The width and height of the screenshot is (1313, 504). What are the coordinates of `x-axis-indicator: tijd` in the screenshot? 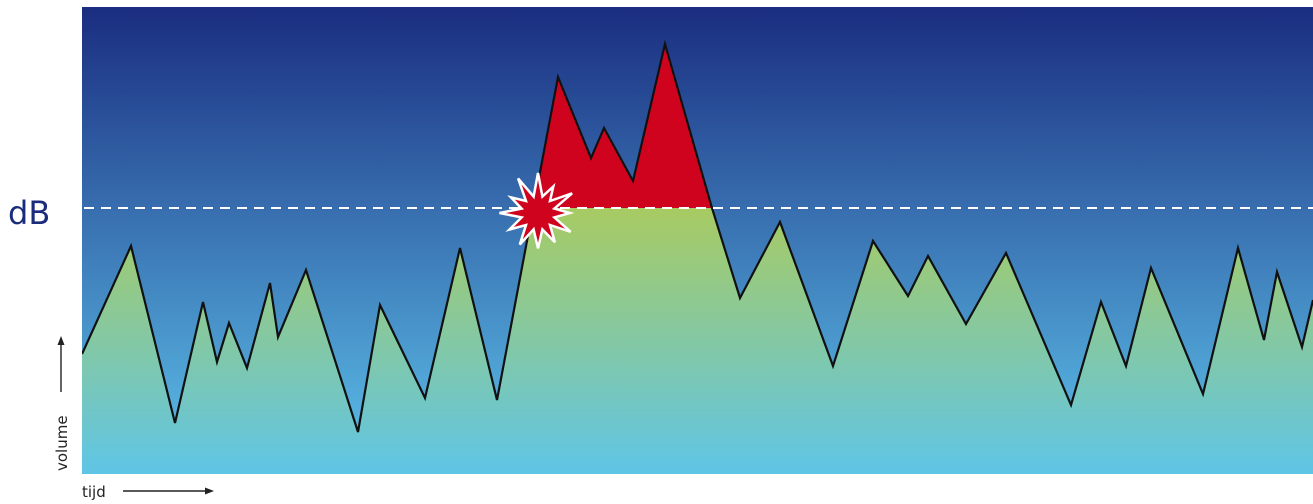 It's located at (148, 492).